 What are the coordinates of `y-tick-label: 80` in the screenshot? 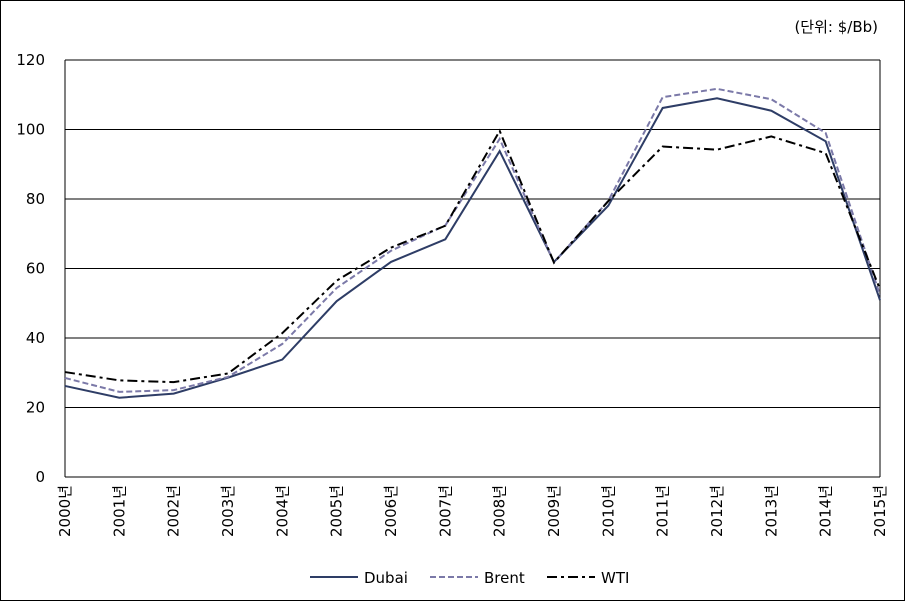 It's located at (35, 199).